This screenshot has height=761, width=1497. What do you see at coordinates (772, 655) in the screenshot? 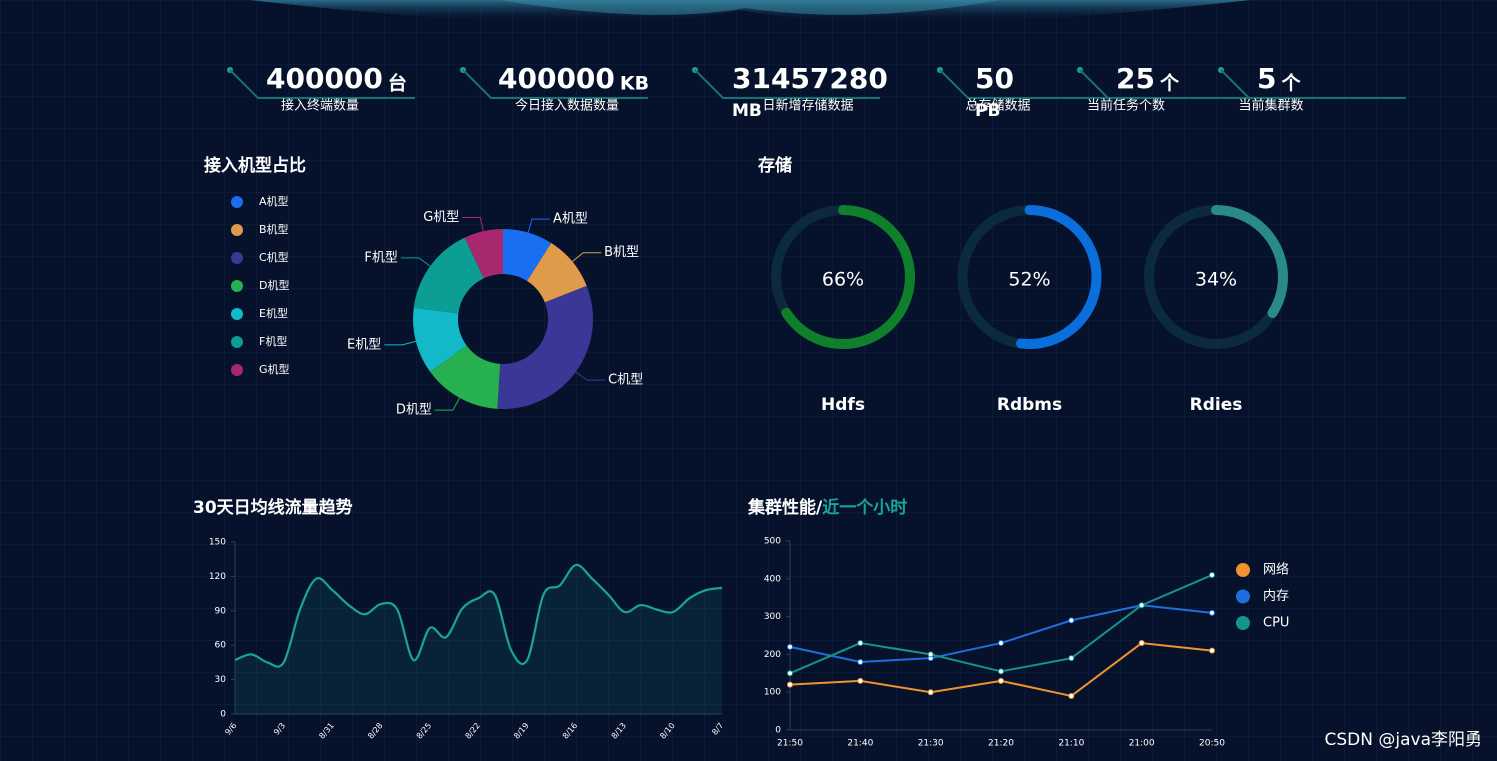
I see `y-tick-label: 200` at bounding box center [772, 655].